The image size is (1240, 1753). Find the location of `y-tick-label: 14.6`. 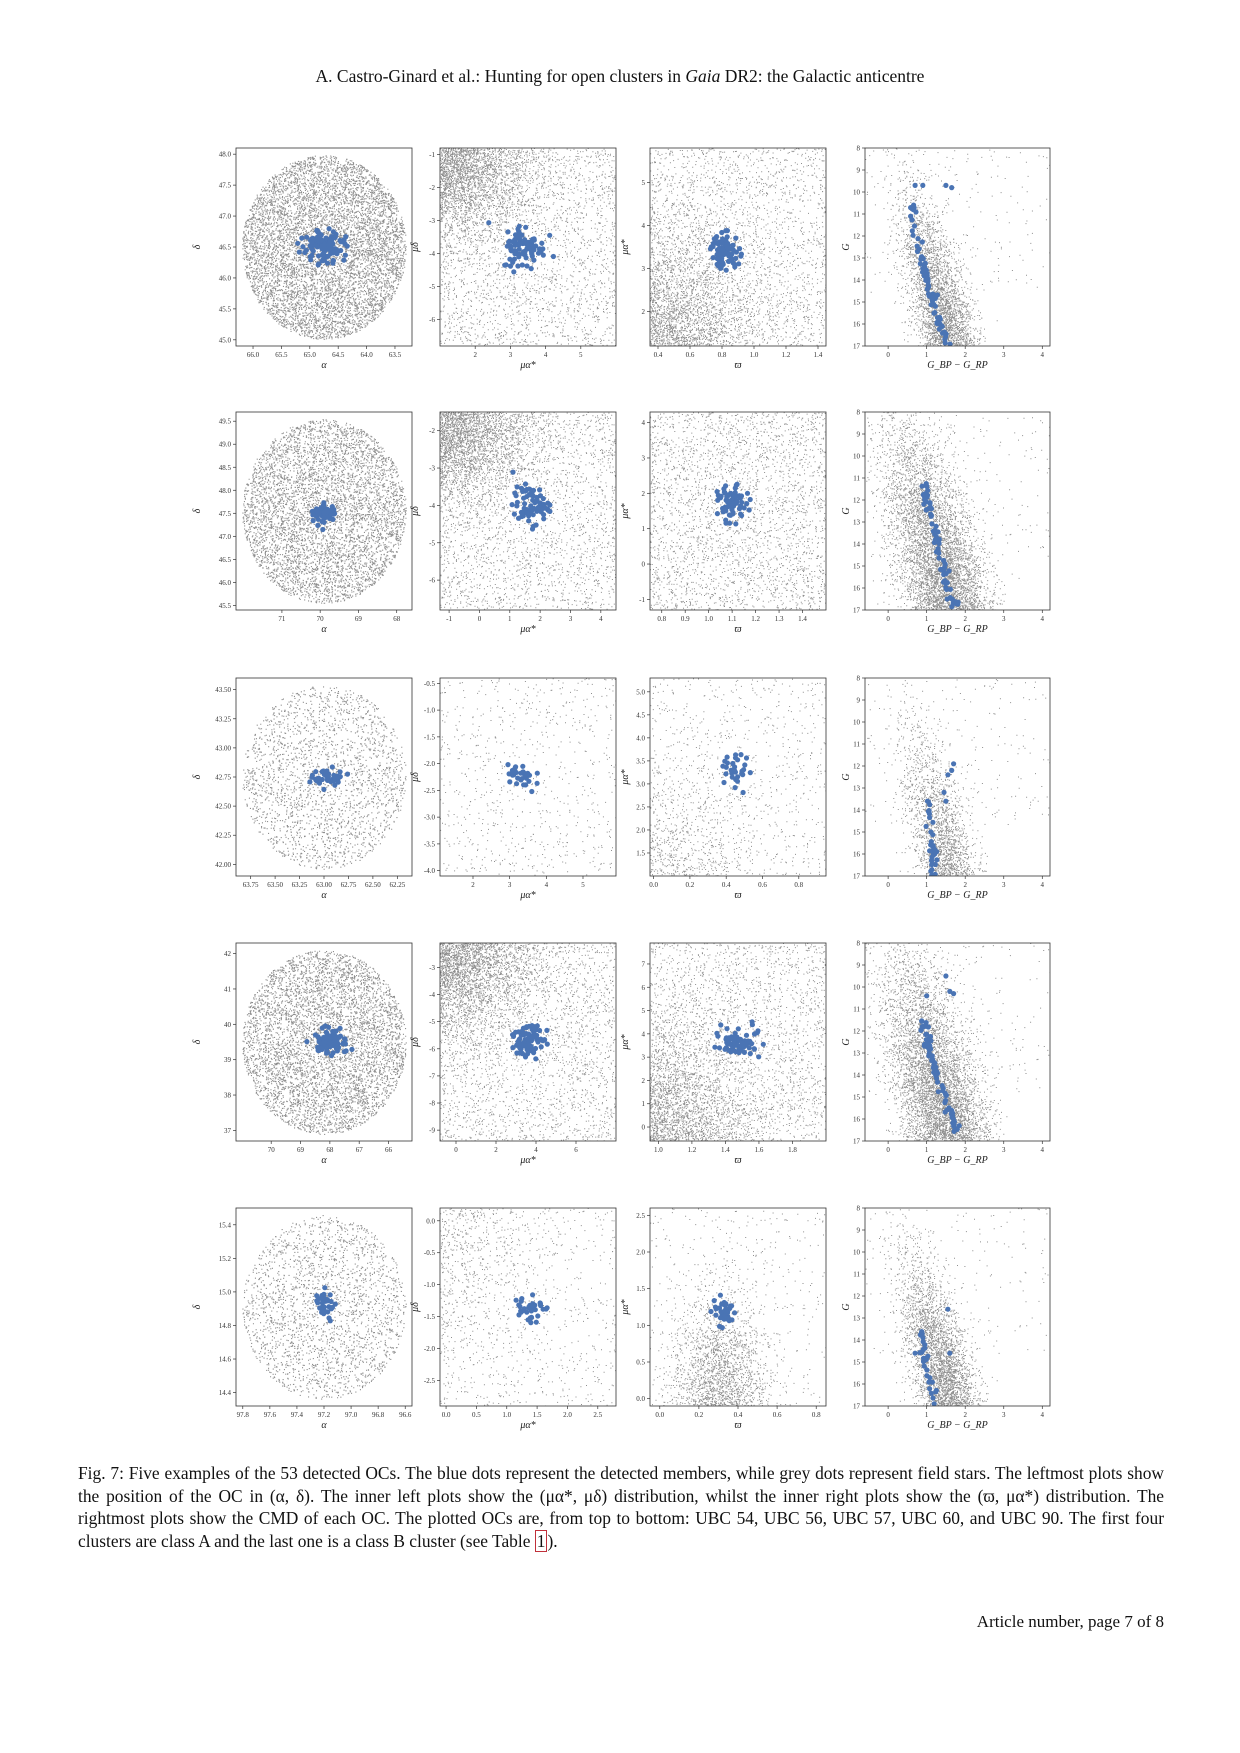

y-tick-label: 14.6 is located at coordinates (225, 1360).